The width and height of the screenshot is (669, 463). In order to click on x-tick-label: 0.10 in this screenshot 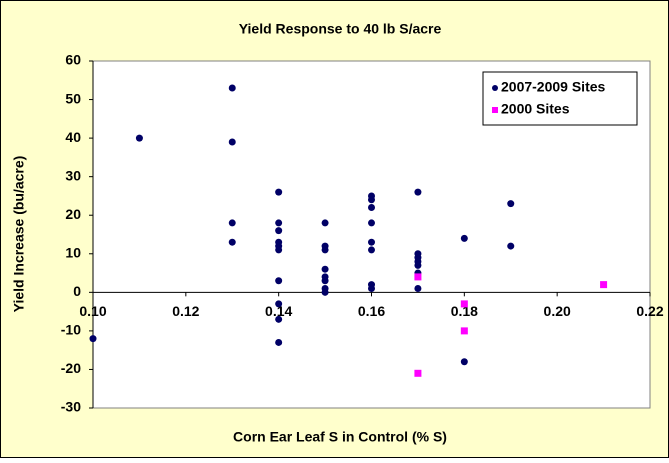, I will do `click(92, 311)`.